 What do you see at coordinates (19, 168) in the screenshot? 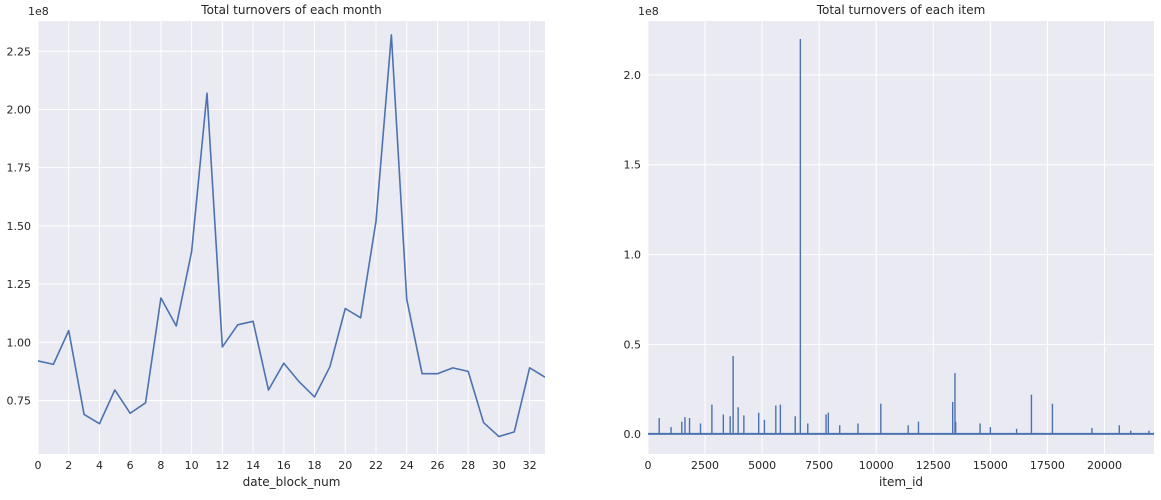
I see `y-tick-label: 1.75` at bounding box center [19, 168].